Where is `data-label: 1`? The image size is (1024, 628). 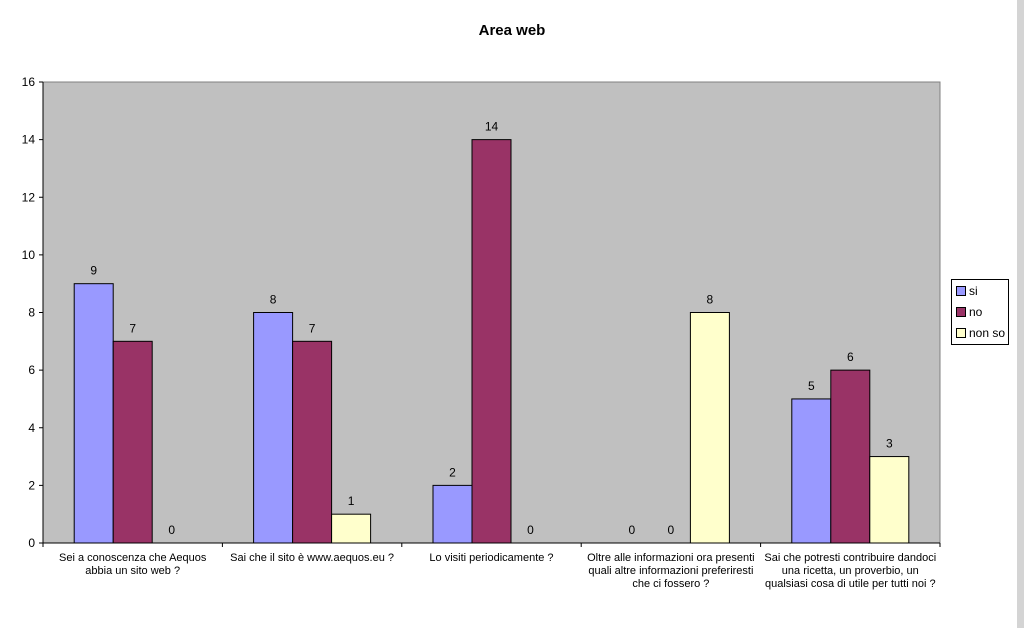 data-label: 1 is located at coordinates (351, 501).